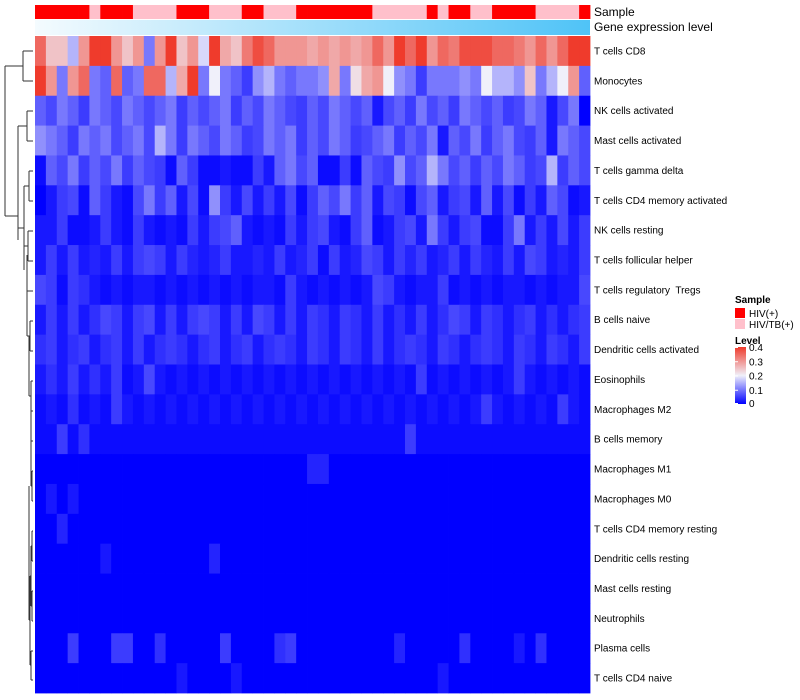  I want to click on row-label: B cells naive, so click(622, 320).